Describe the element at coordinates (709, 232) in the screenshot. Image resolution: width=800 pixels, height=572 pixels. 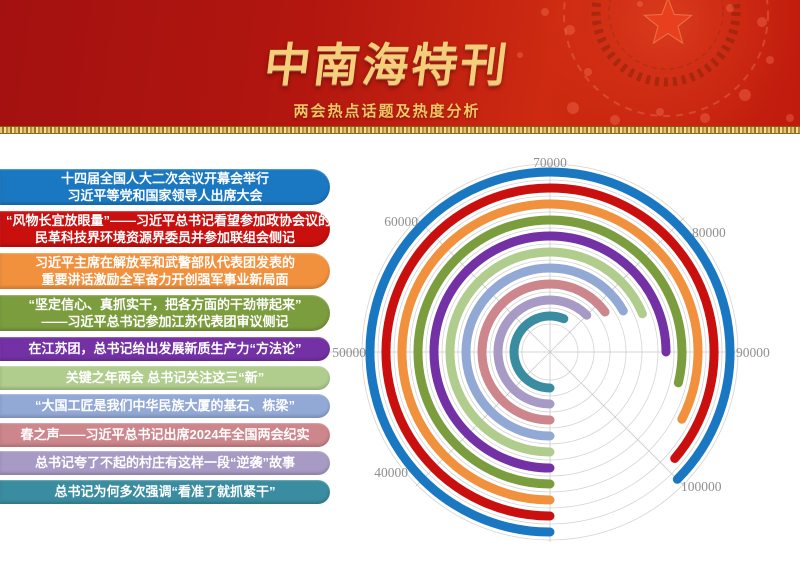
I see `tick-label-80000: 80000` at that location.